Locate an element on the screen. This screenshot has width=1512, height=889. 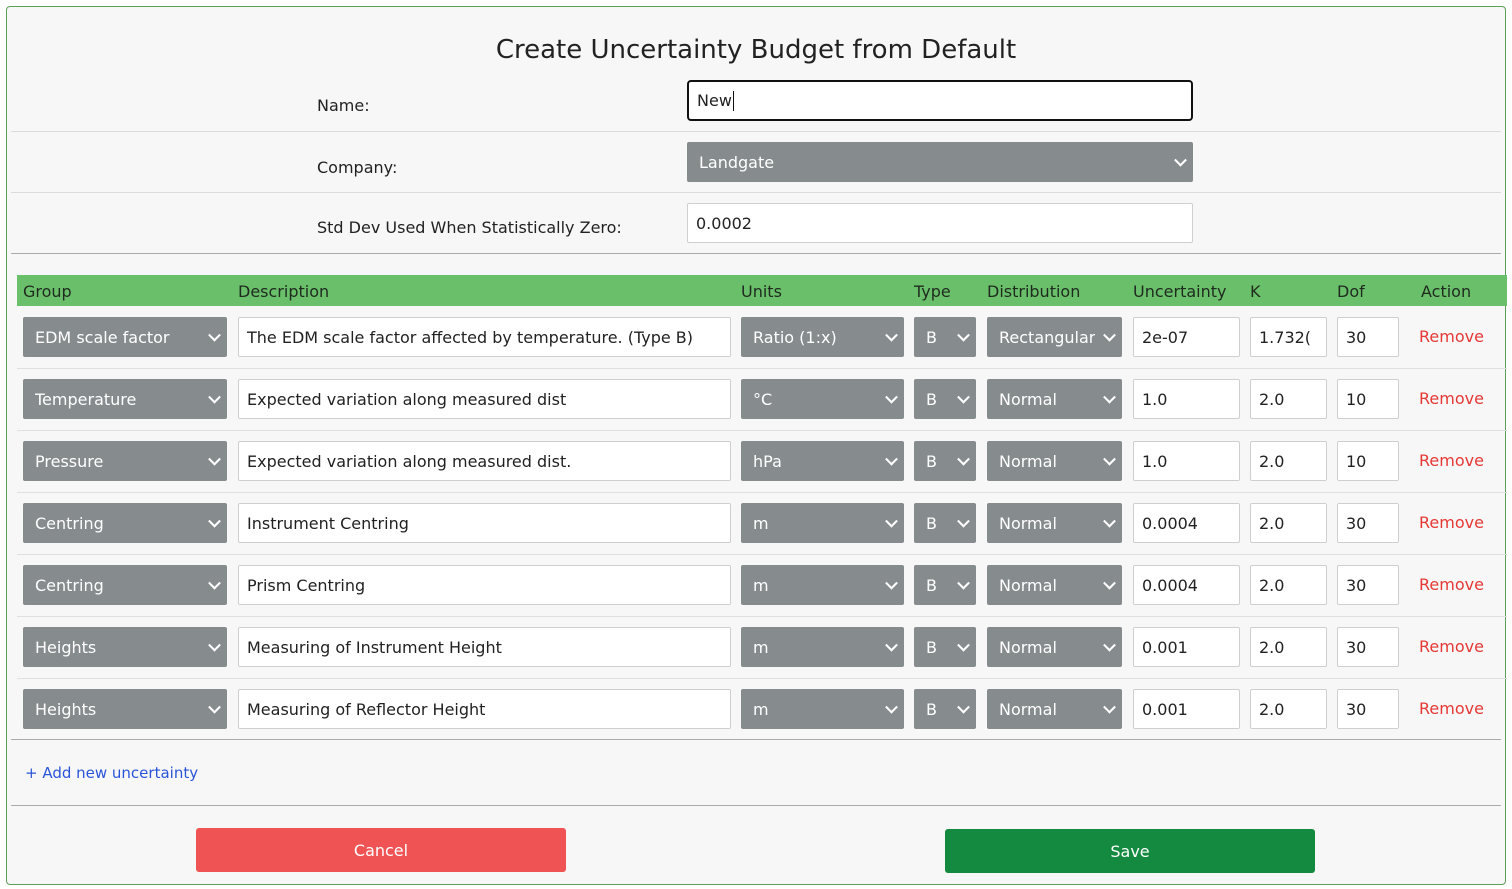
units-select-control: Ratio (1:x) is located at coordinates (822, 337).